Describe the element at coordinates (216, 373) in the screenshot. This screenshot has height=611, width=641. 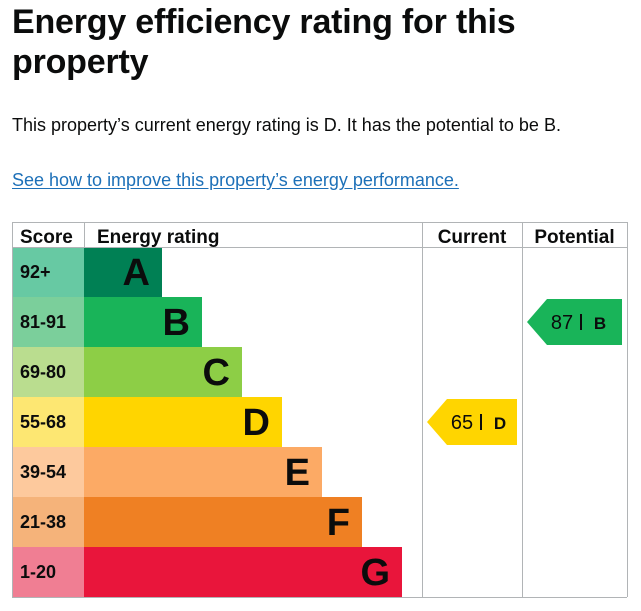
I see `rating-letter-c: C` at that location.